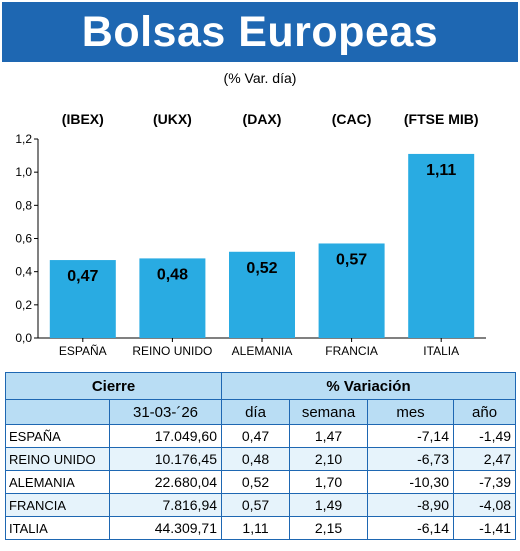 This screenshot has width=520, height=551. Describe the element at coordinates (485, 528) in the screenshot. I see `row-ano: -1,41` at that location.